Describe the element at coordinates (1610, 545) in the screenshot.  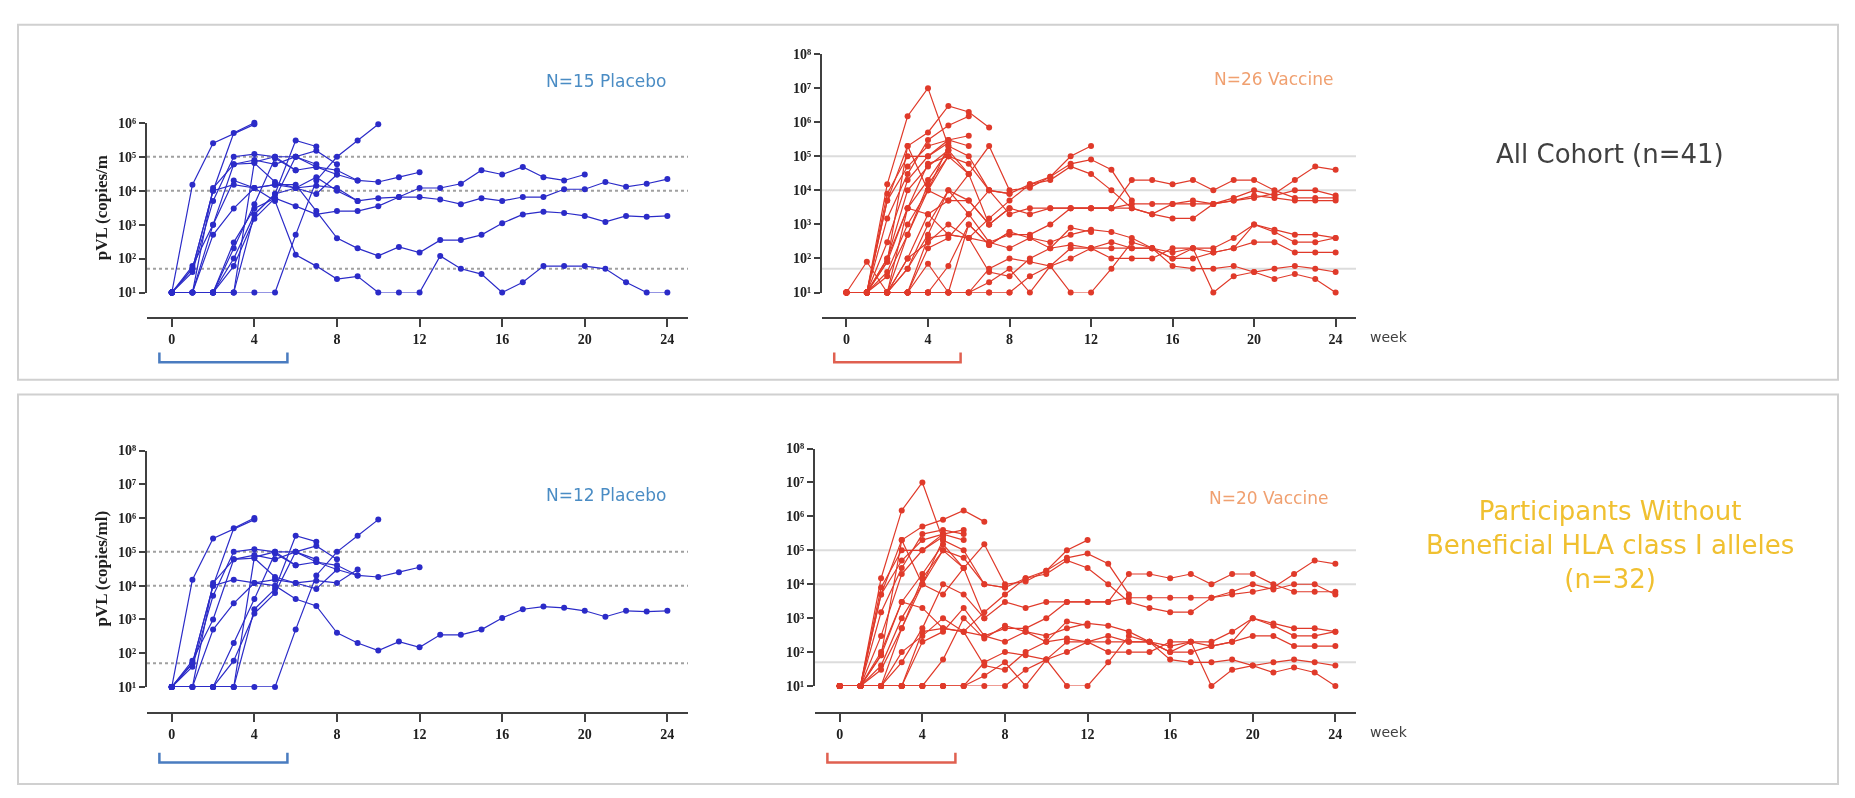
I see `text: Participants Without Beneficial HLA class I alleles (n=32)` at that location.